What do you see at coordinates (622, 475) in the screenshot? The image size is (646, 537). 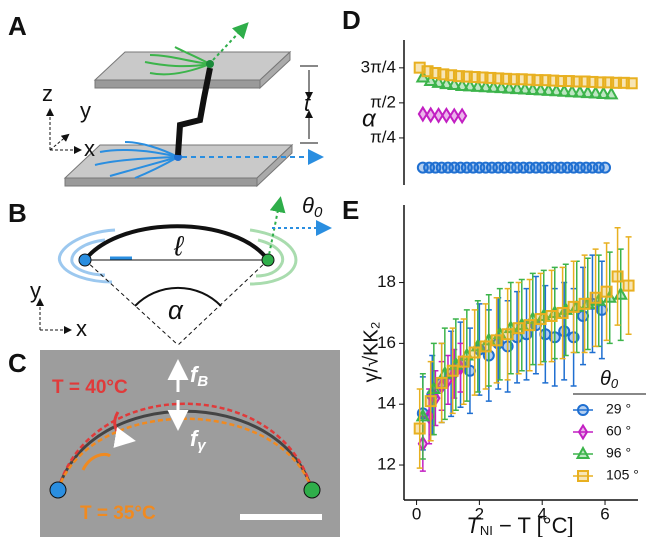 I see `legend-label: 105 °` at bounding box center [622, 475].